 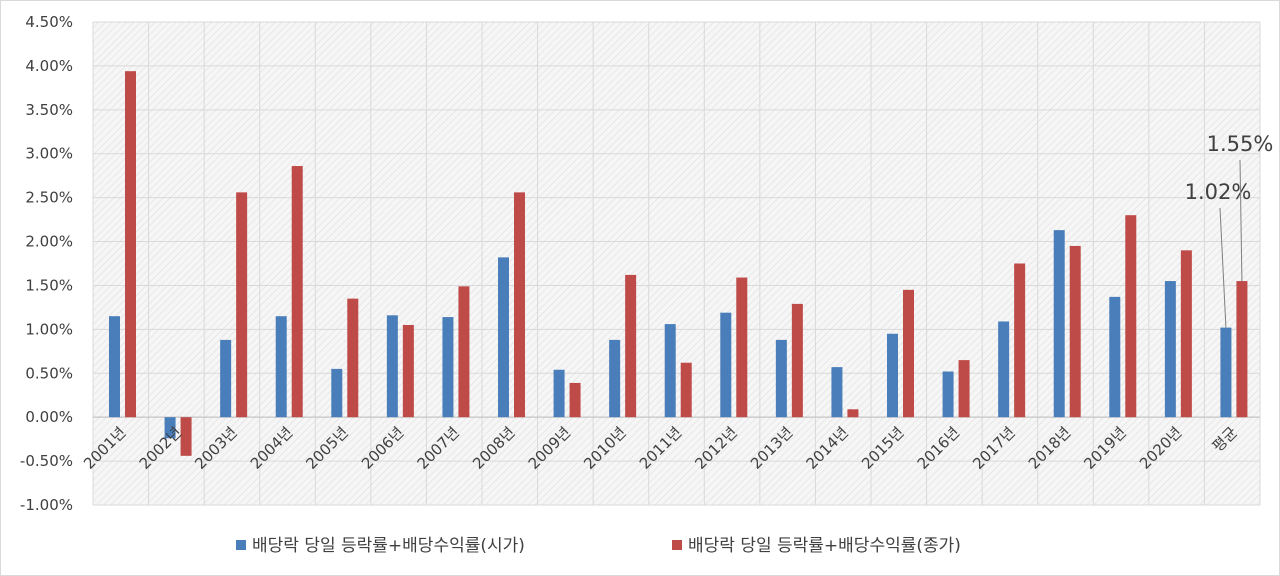 I want to click on y-tick-label: 3.50%, so click(x=49, y=110).